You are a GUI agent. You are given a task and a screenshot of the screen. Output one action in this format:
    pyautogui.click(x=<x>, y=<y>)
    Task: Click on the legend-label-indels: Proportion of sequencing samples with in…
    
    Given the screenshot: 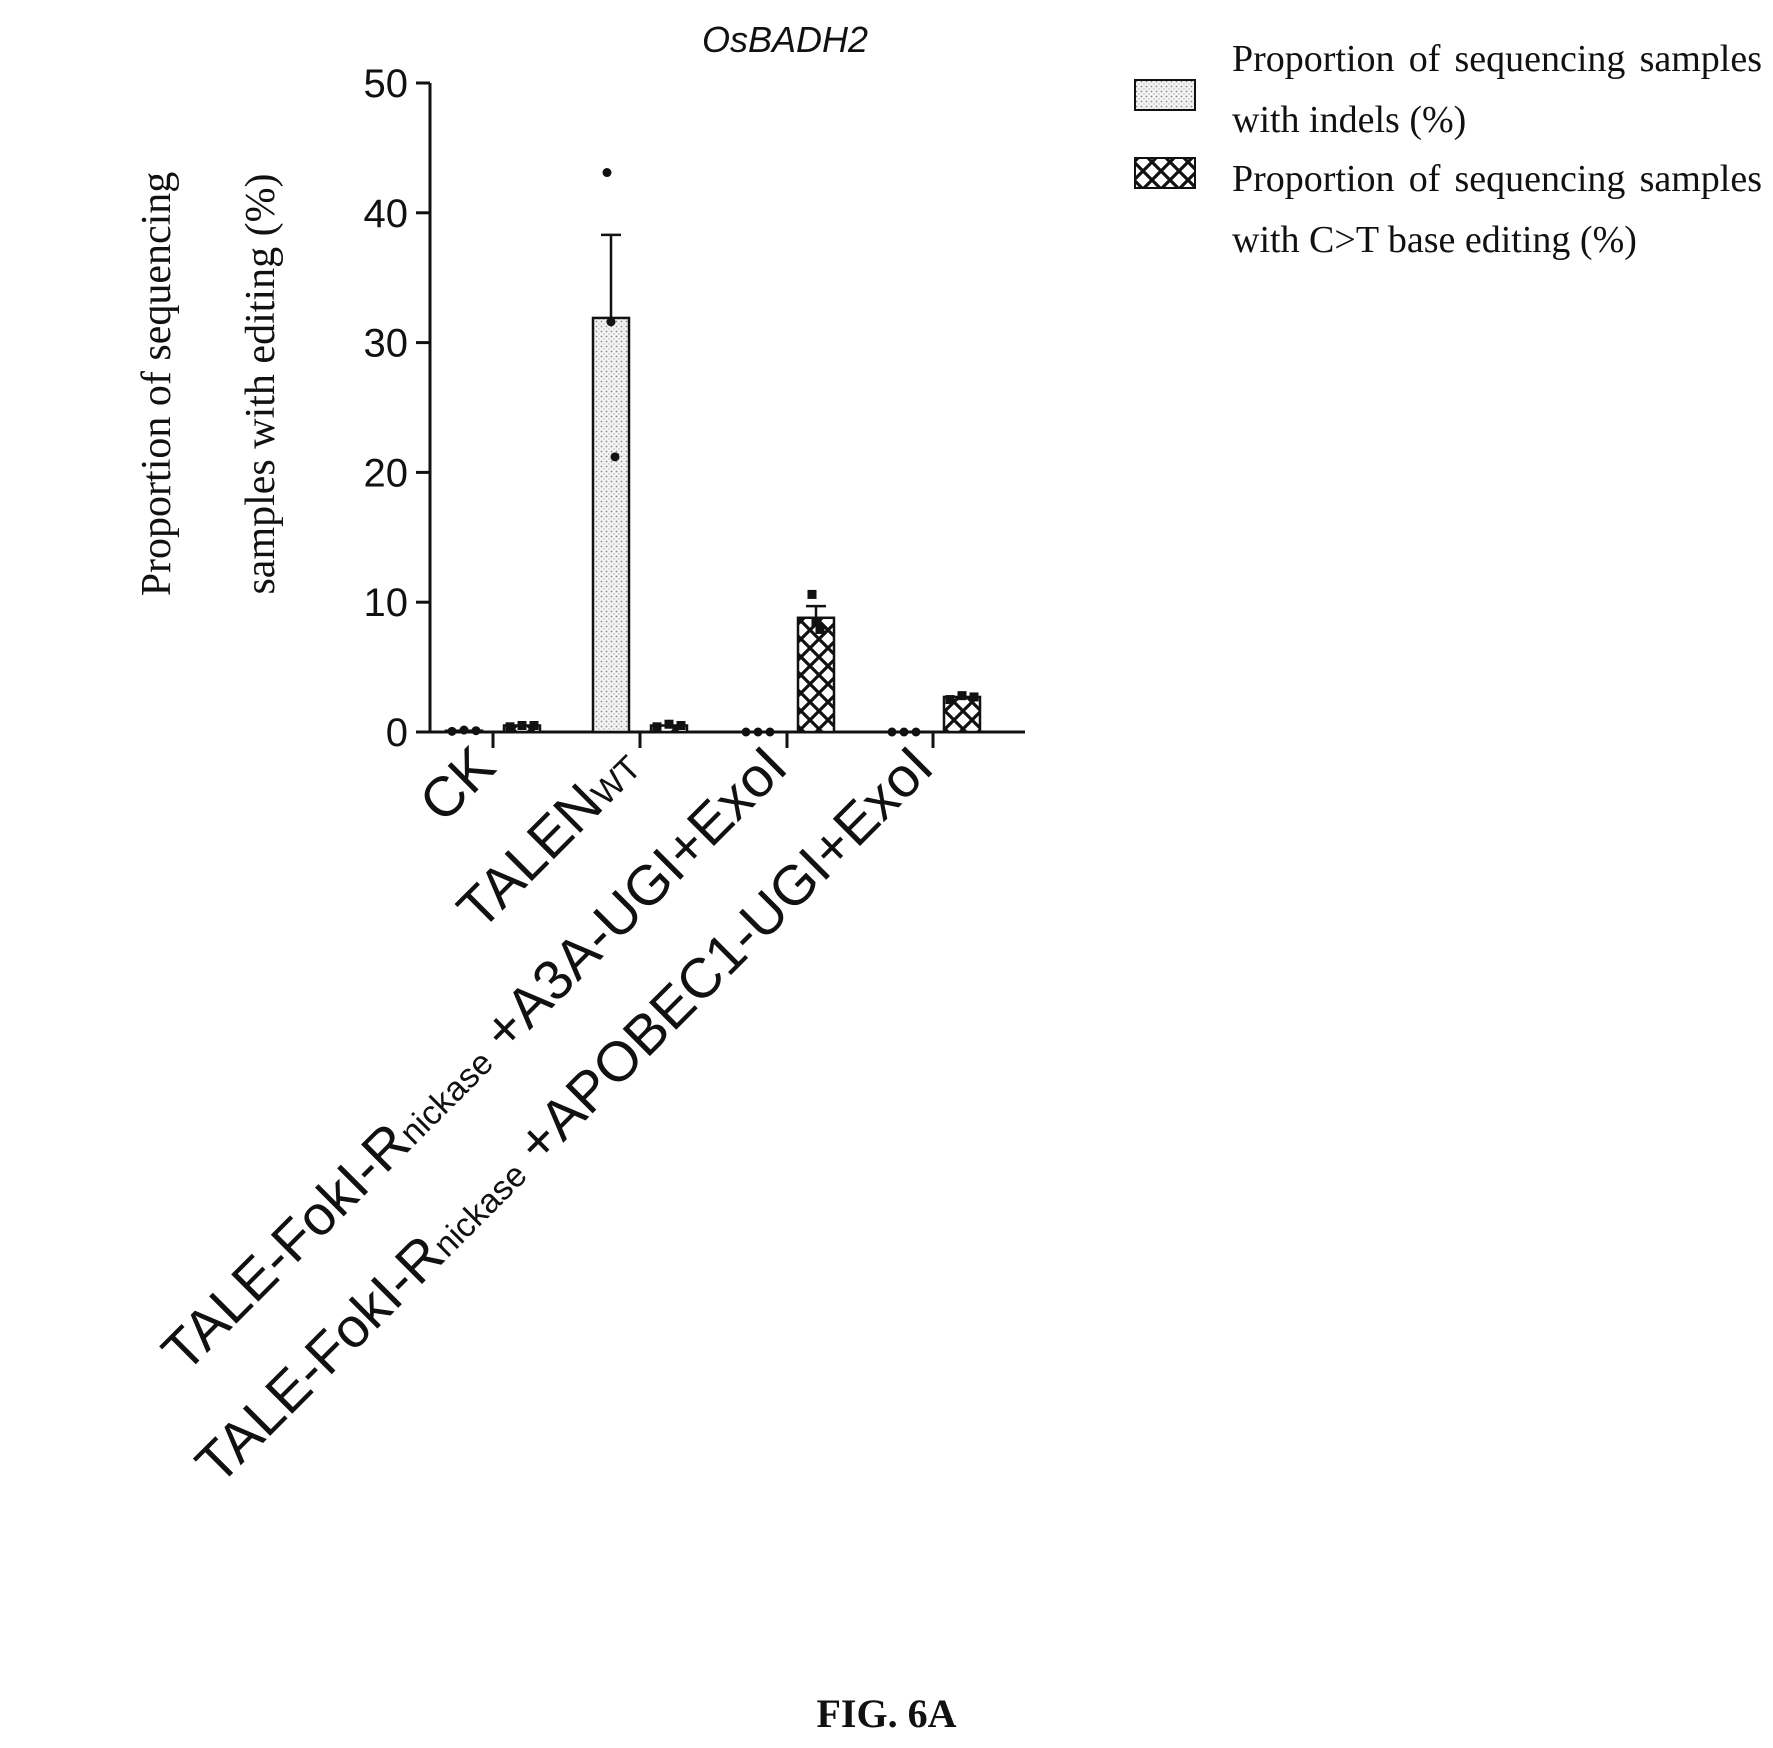 What is the action you would take?
    pyautogui.click(x=1497, y=89)
    